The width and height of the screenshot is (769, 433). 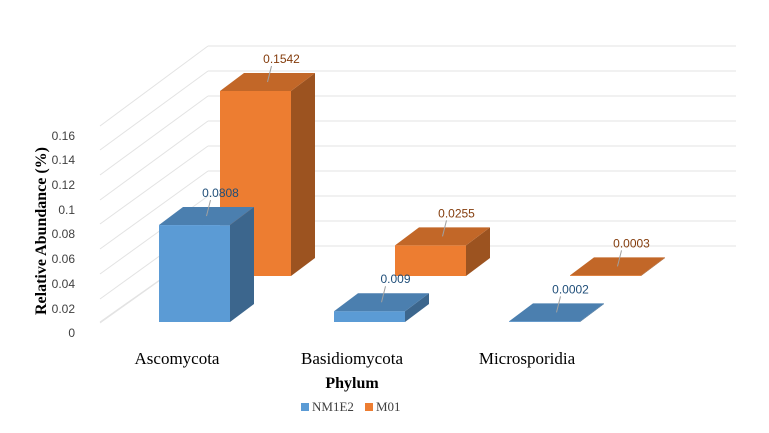 I want to click on category-label: Basidiomycota, so click(x=352, y=358).